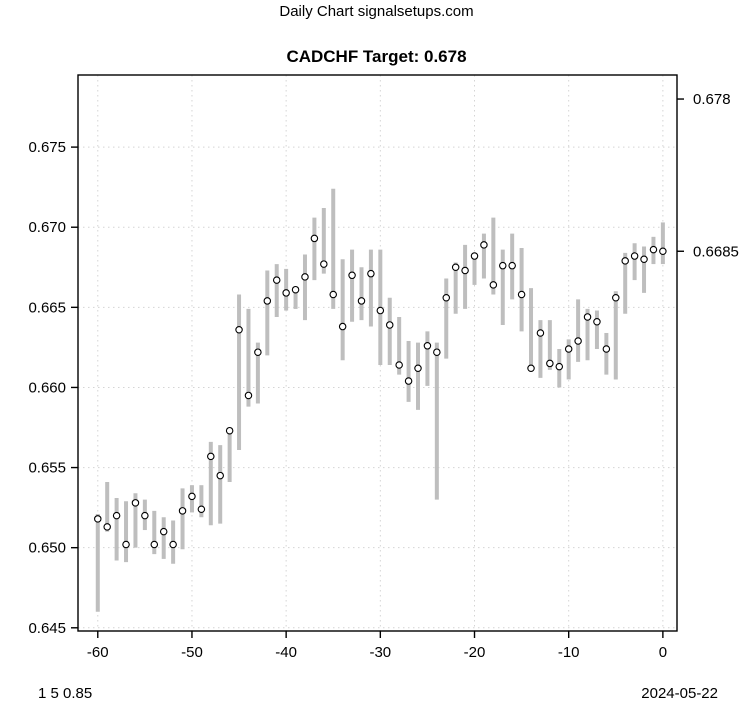 The height and width of the screenshot is (708, 753). Describe the element at coordinates (569, 652) in the screenshot. I see `x-axis-tick-label: -10` at that location.